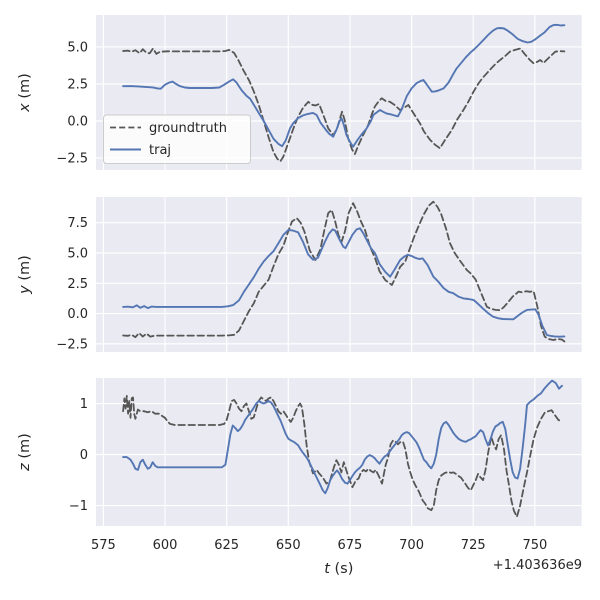 The width and height of the screenshot is (600, 600). What do you see at coordinates (25, 275) in the screenshot?
I see `ylabel-y: y (m)` at bounding box center [25, 275].